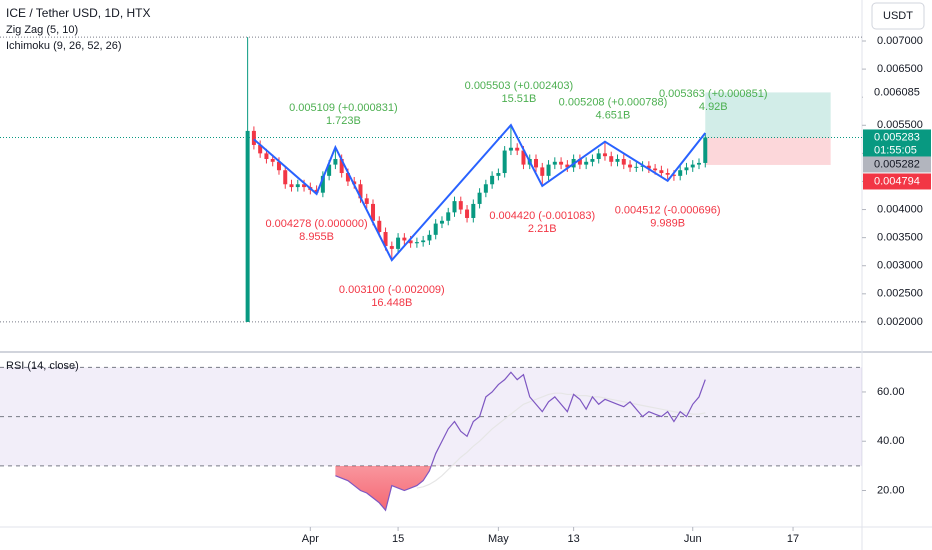 The width and height of the screenshot is (932, 550). What do you see at coordinates (900, 125) in the screenshot?
I see `y-tick-label: 0.005500` at bounding box center [900, 125].